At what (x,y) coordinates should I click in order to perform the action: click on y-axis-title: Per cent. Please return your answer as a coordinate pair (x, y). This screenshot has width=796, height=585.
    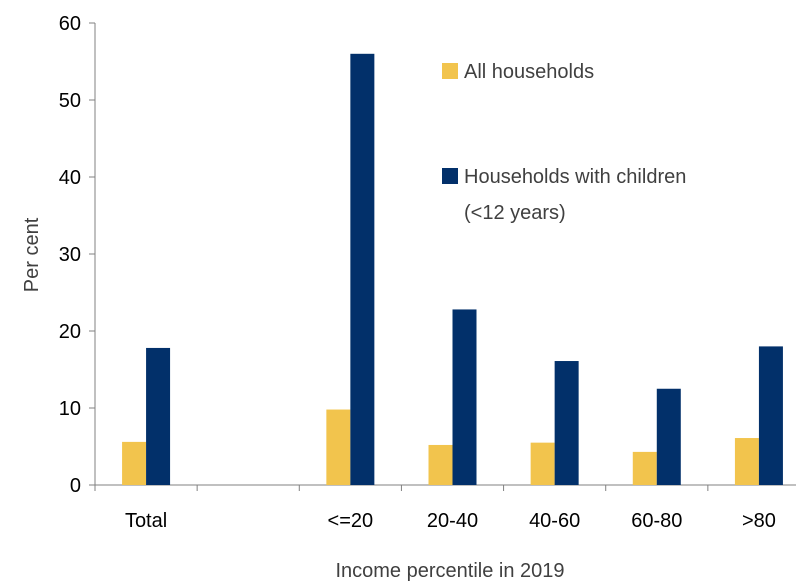
    Looking at the image, I should click on (32, 254).